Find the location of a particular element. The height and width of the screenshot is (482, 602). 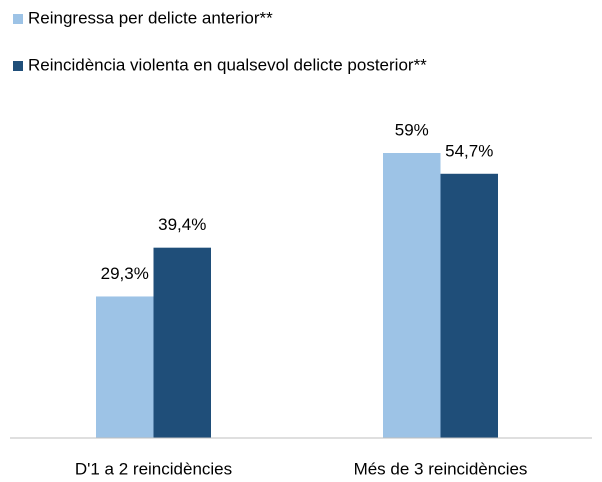

value-label: 39,4% is located at coordinates (182, 224).